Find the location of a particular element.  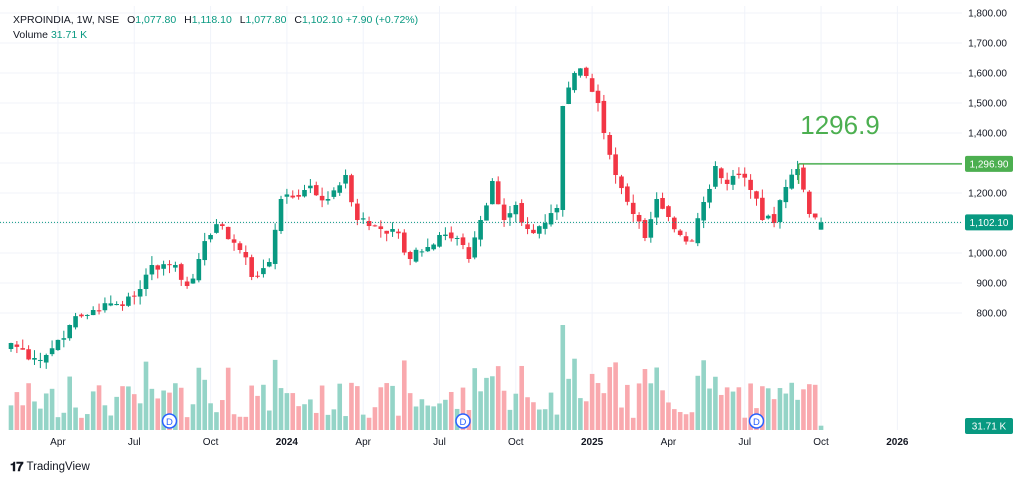

volume-label: Volume is located at coordinates (31, 35).